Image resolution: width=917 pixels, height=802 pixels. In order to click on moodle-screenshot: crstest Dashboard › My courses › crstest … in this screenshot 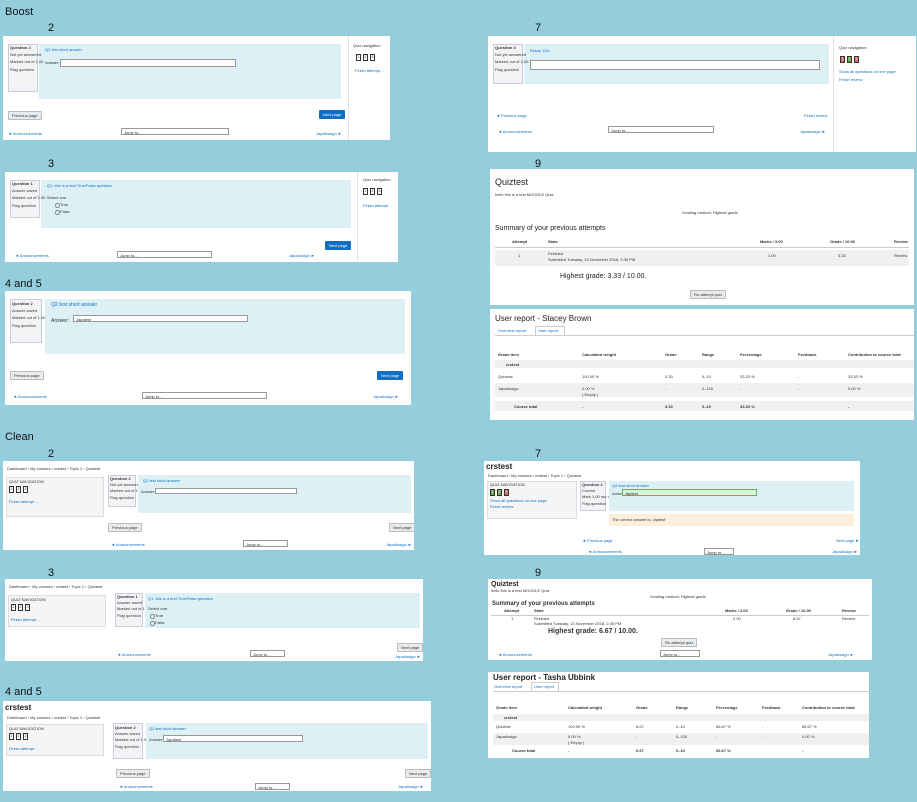, I will do `click(672, 508)`.